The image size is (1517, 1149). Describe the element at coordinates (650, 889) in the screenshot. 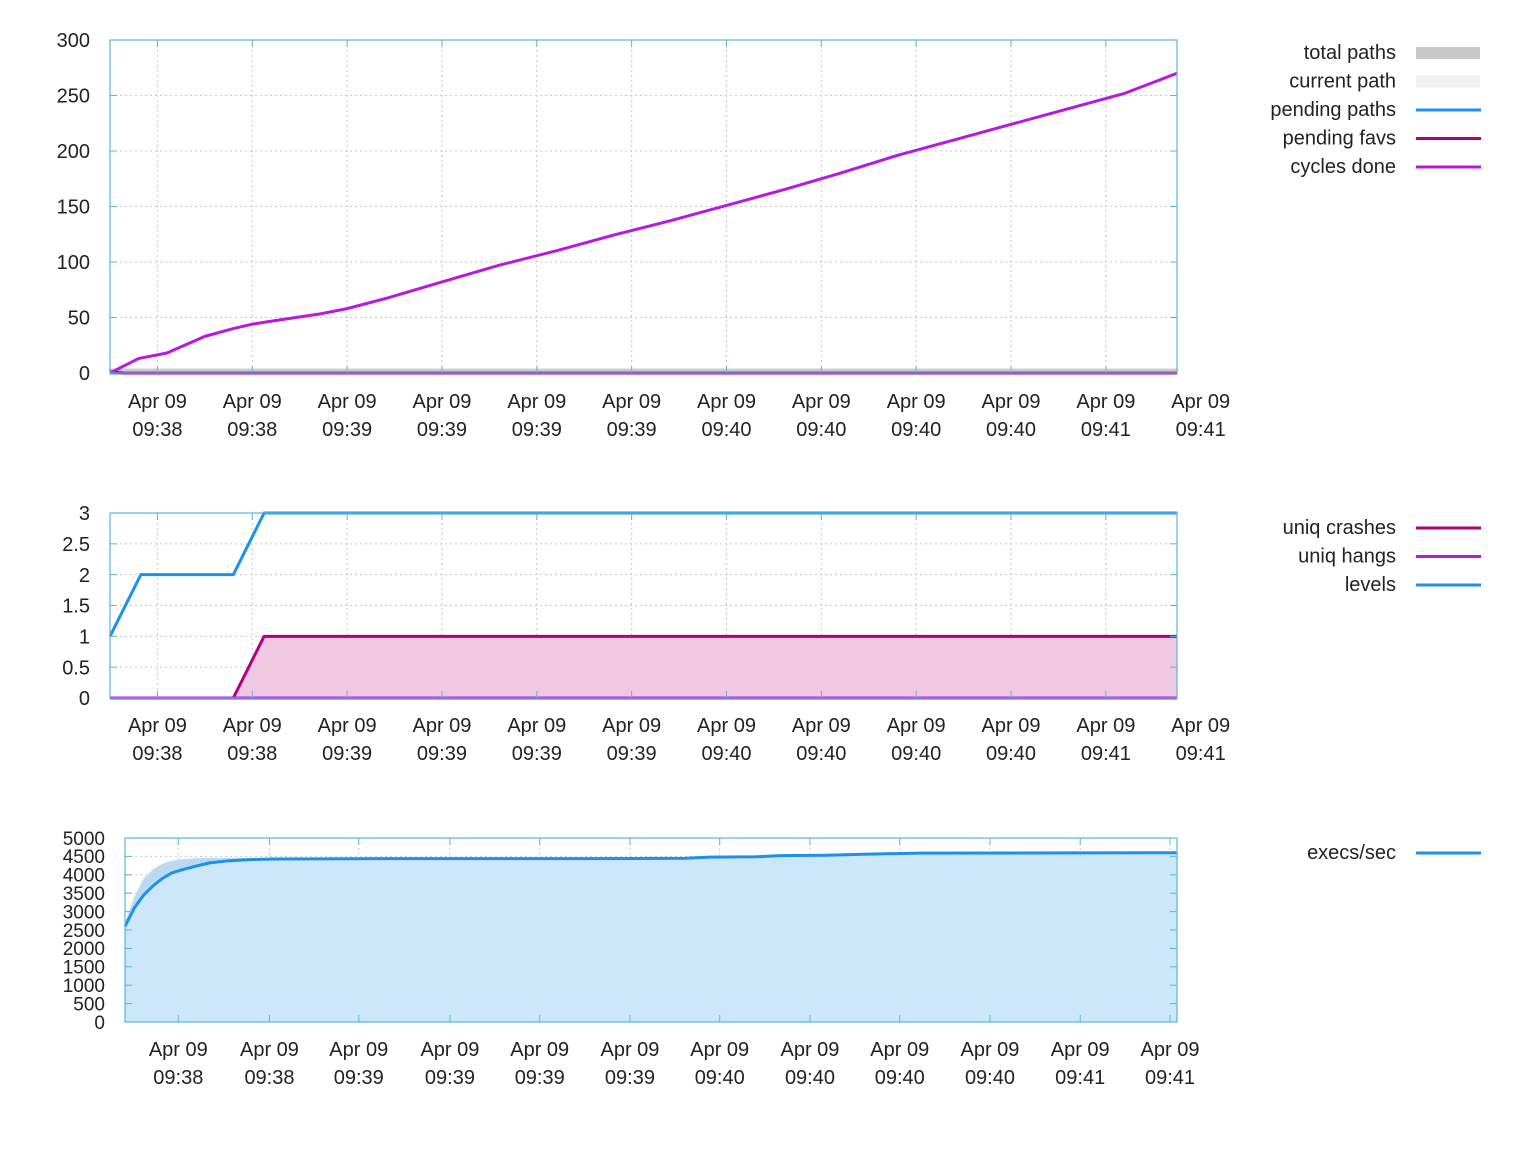

I see `series-execs-sec` at that location.